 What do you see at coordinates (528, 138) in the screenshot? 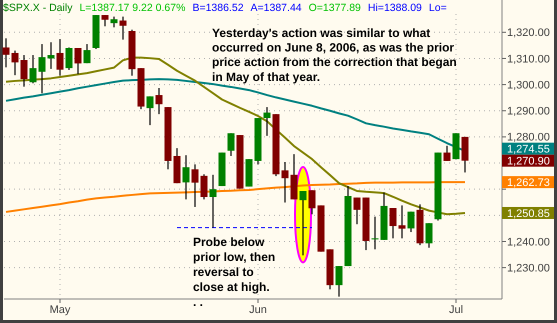
I see `y-tick-label: 1,280.00` at bounding box center [528, 138].